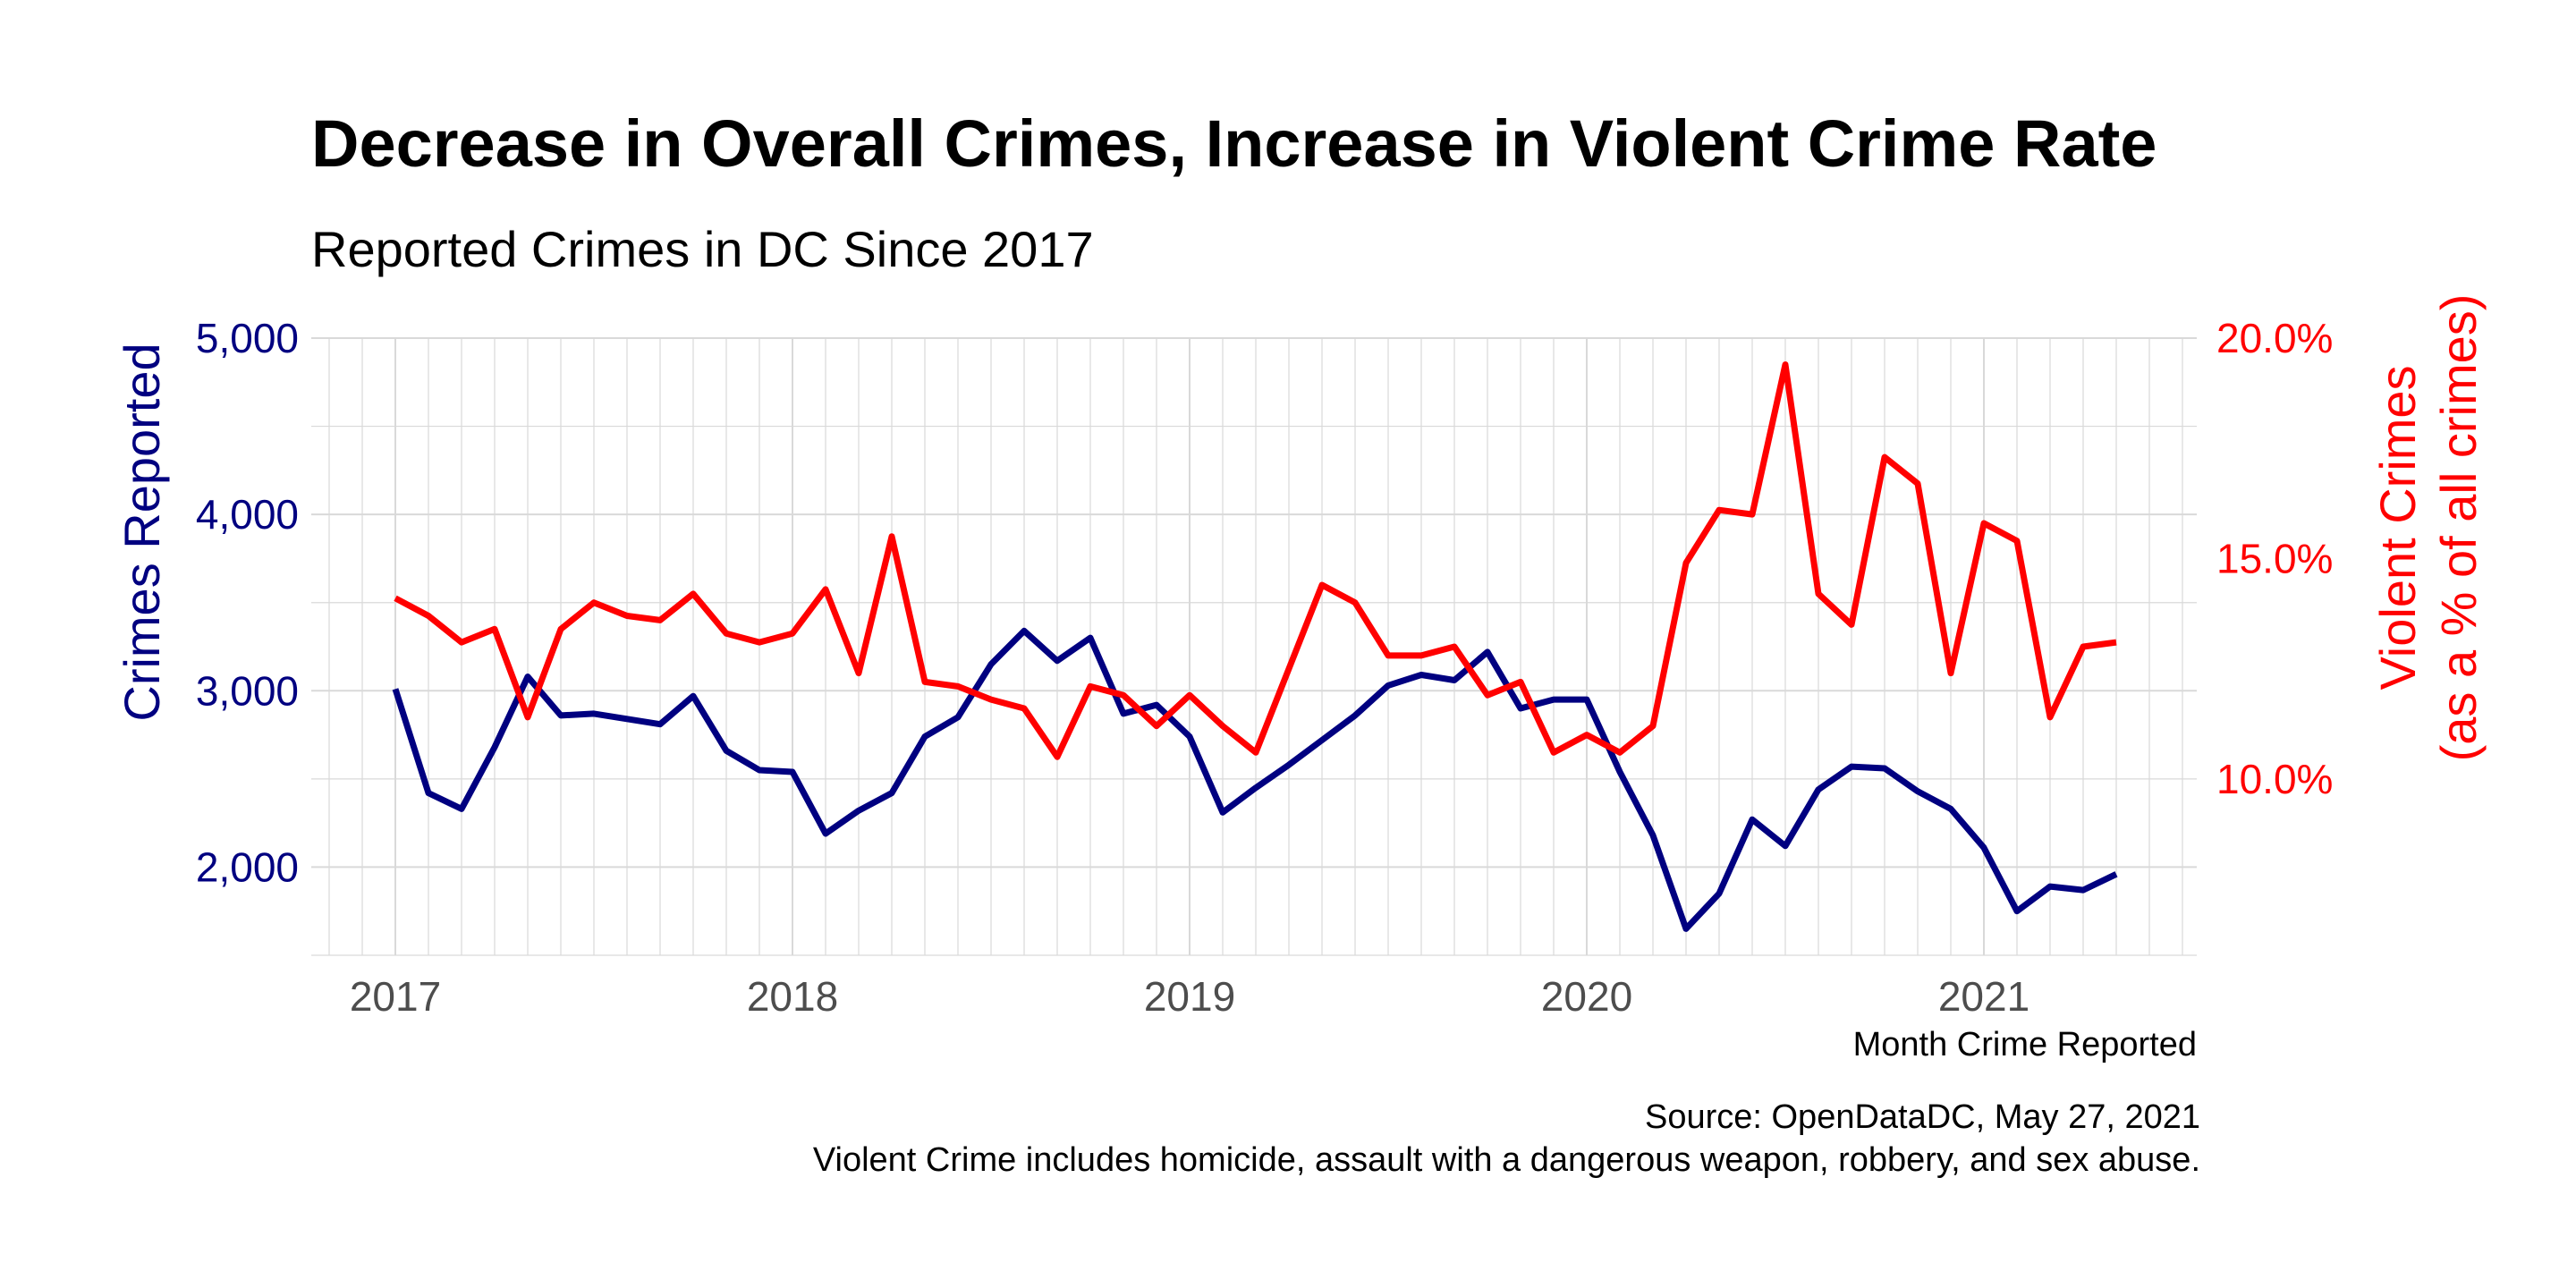 The image size is (2576, 1288). I want to click on source-caption: Source: OpenDataDC, May 27, 2021, so click(1922, 1117).